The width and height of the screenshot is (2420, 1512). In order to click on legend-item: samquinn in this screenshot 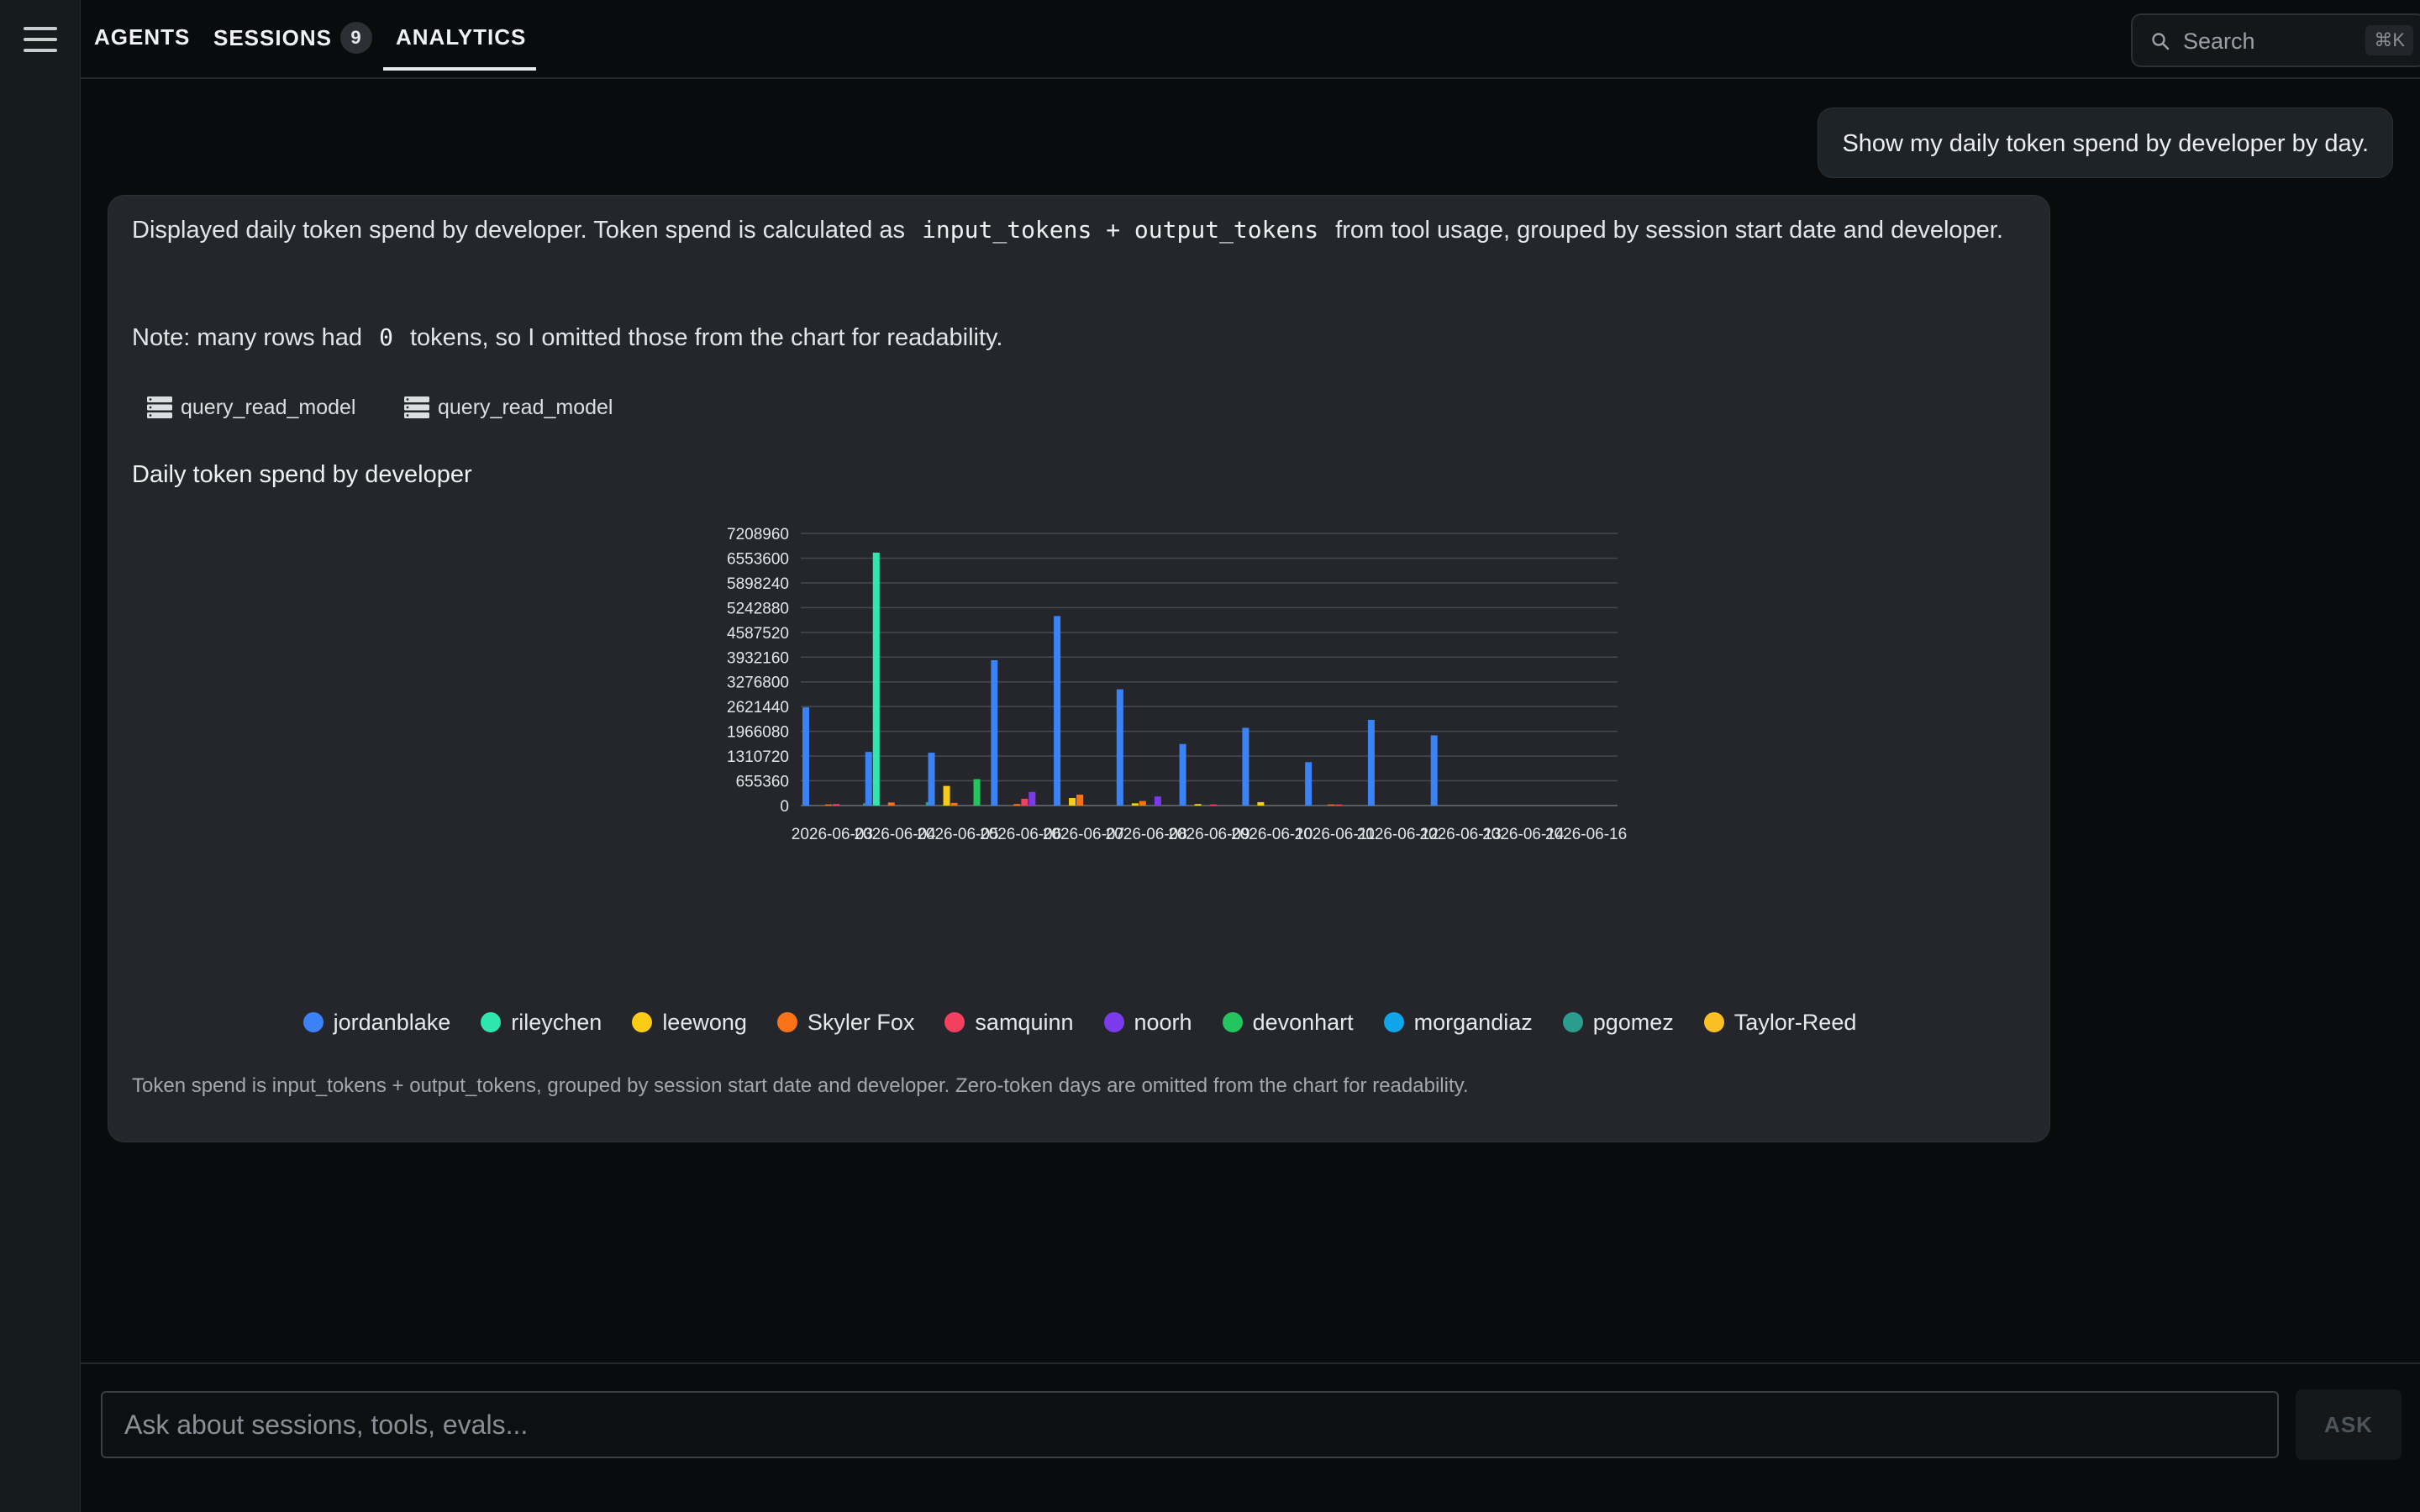, I will do `click(1009, 1022)`.